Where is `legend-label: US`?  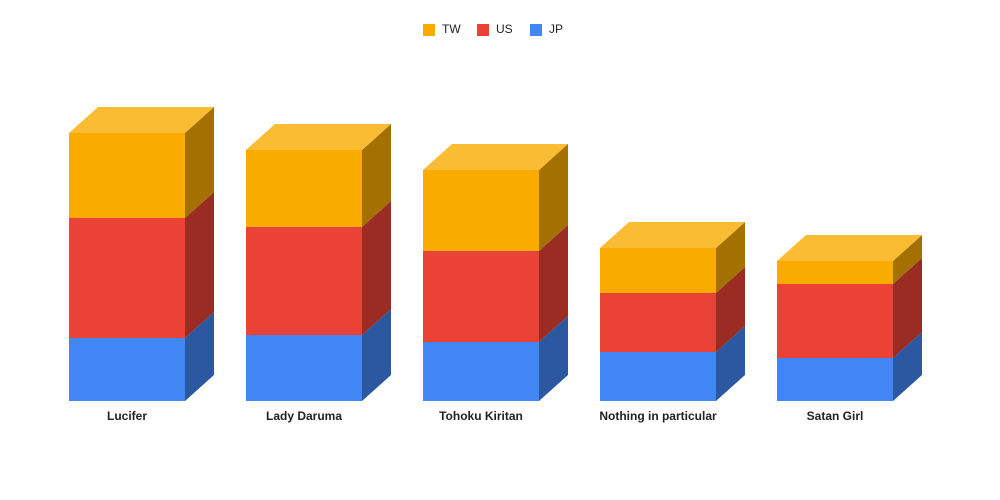 legend-label: US is located at coordinates (504, 29).